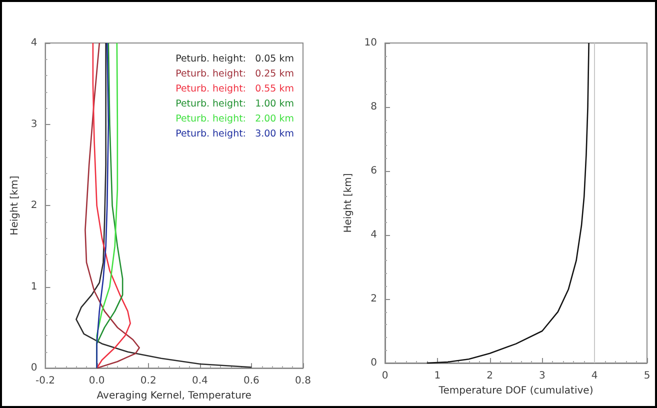 This screenshot has height=408, width=657. Describe the element at coordinates (46, 381) in the screenshot. I see `x-tick-label: -0.2` at that location.